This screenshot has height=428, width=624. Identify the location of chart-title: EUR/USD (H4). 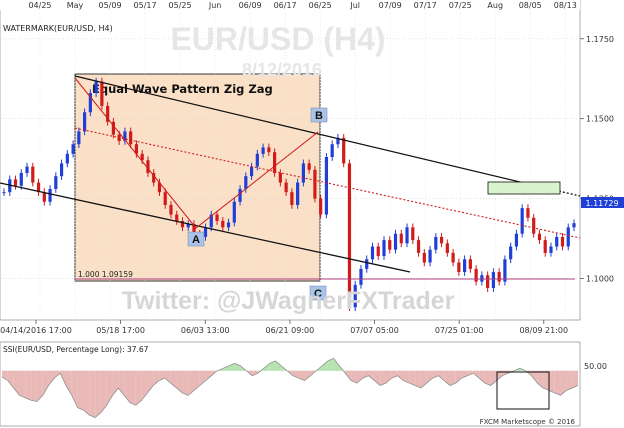
(277, 39).